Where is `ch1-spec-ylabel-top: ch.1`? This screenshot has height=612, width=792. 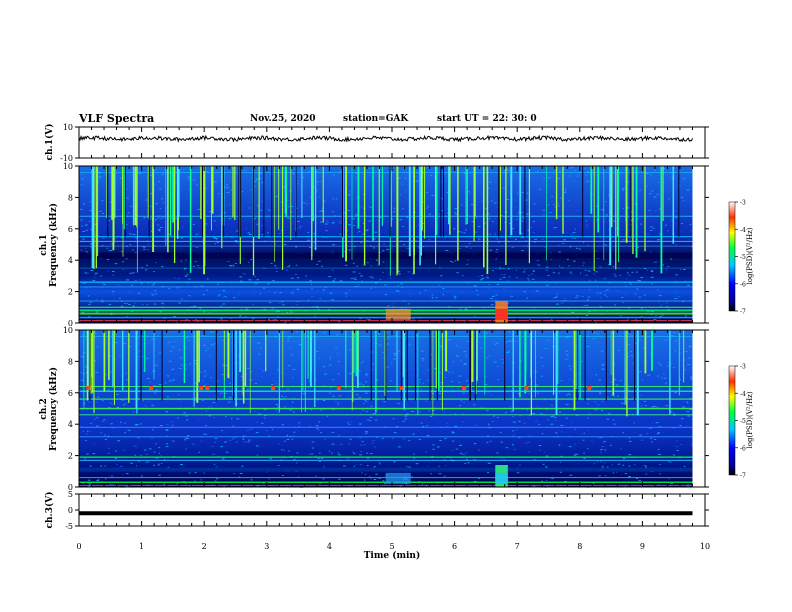 ch1-spec-ylabel-top: ch.1 is located at coordinates (44, 244).